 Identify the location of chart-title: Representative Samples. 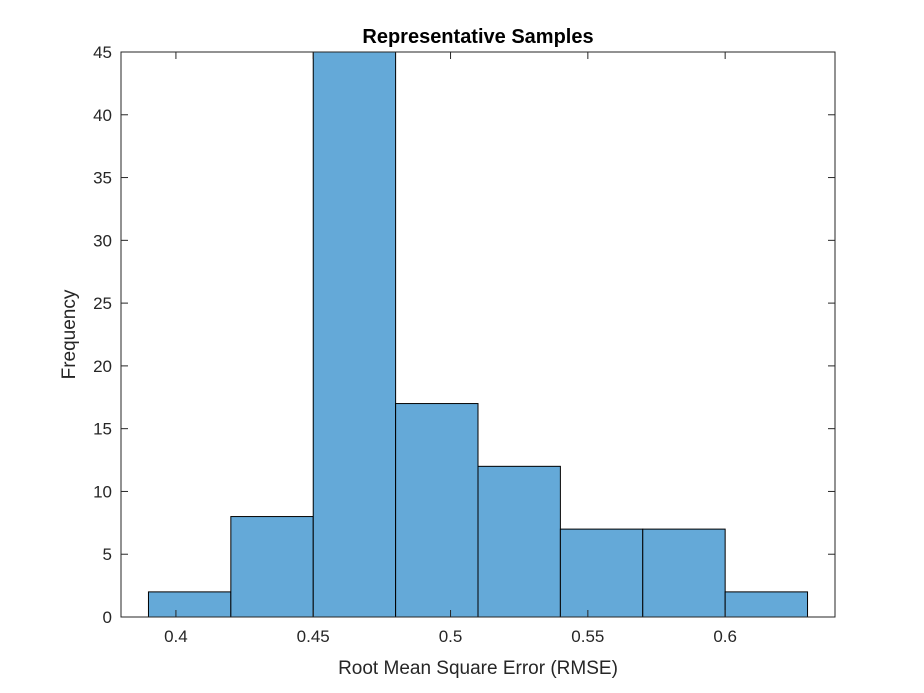
(477, 37).